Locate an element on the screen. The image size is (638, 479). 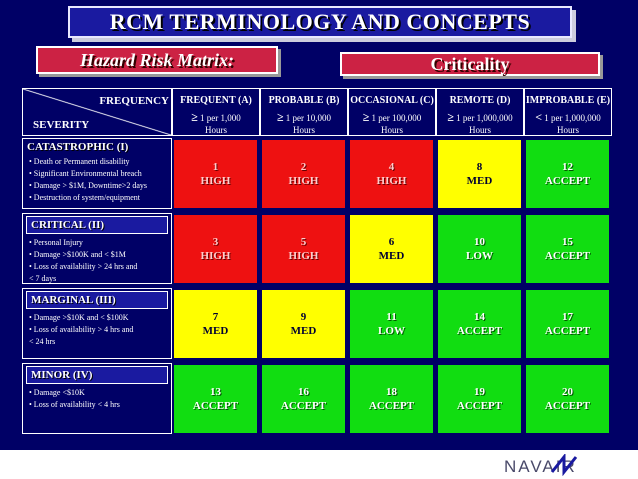
page-title: RCM TERMINOLOGY AND CONCEPTS is located at coordinates (320, 21).